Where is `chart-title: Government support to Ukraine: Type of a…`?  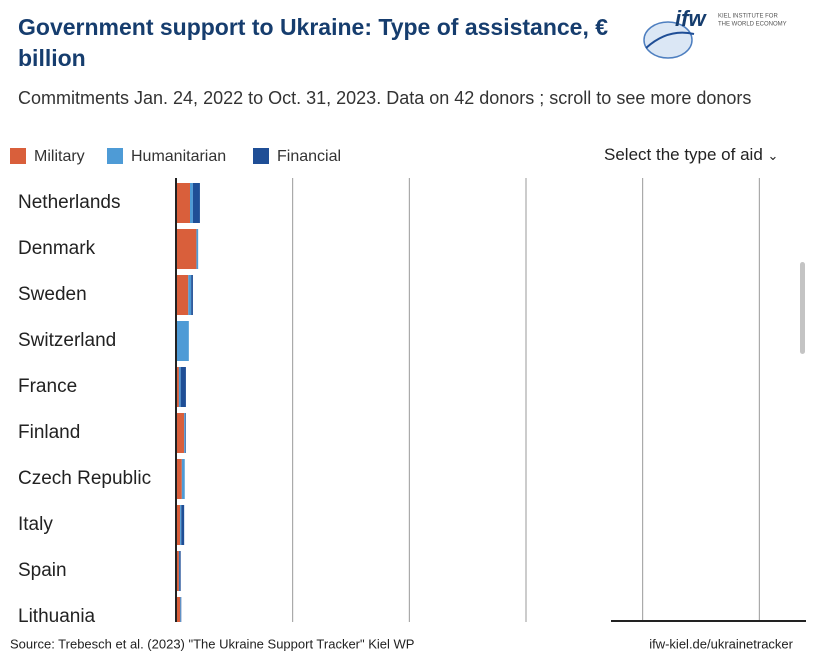 chart-title: Government support to Ukraine: Type of a… is located at coordinates (313, 42).